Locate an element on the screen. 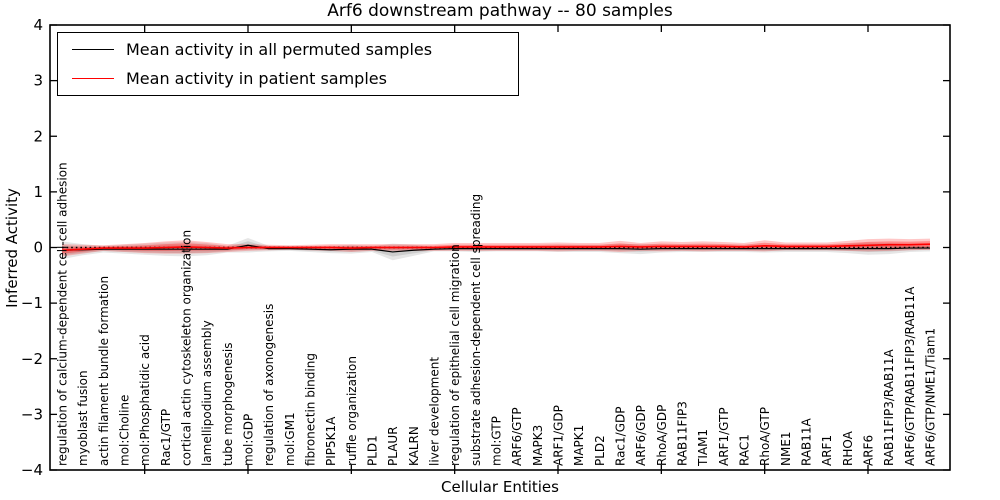 The width and height of the screenshot is (1000, 500). entity-label: RhoA/GDP is located at coordinates (662, 435).